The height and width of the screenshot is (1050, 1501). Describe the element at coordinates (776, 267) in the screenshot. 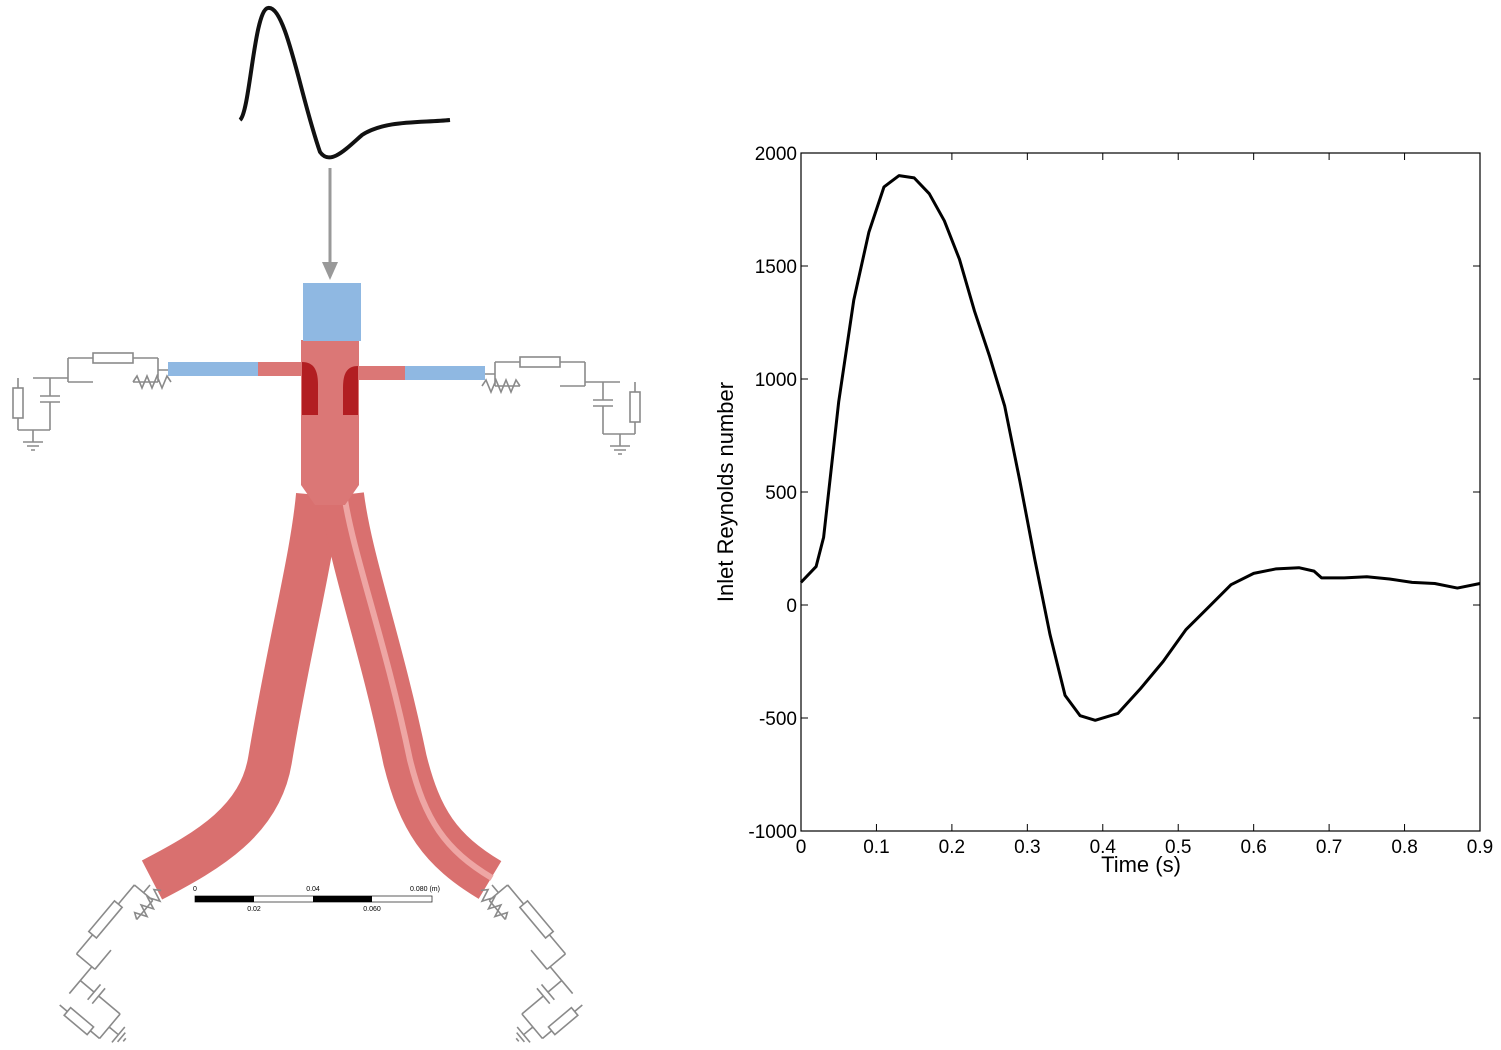

I see `y-tick-label: 1500` at that location.